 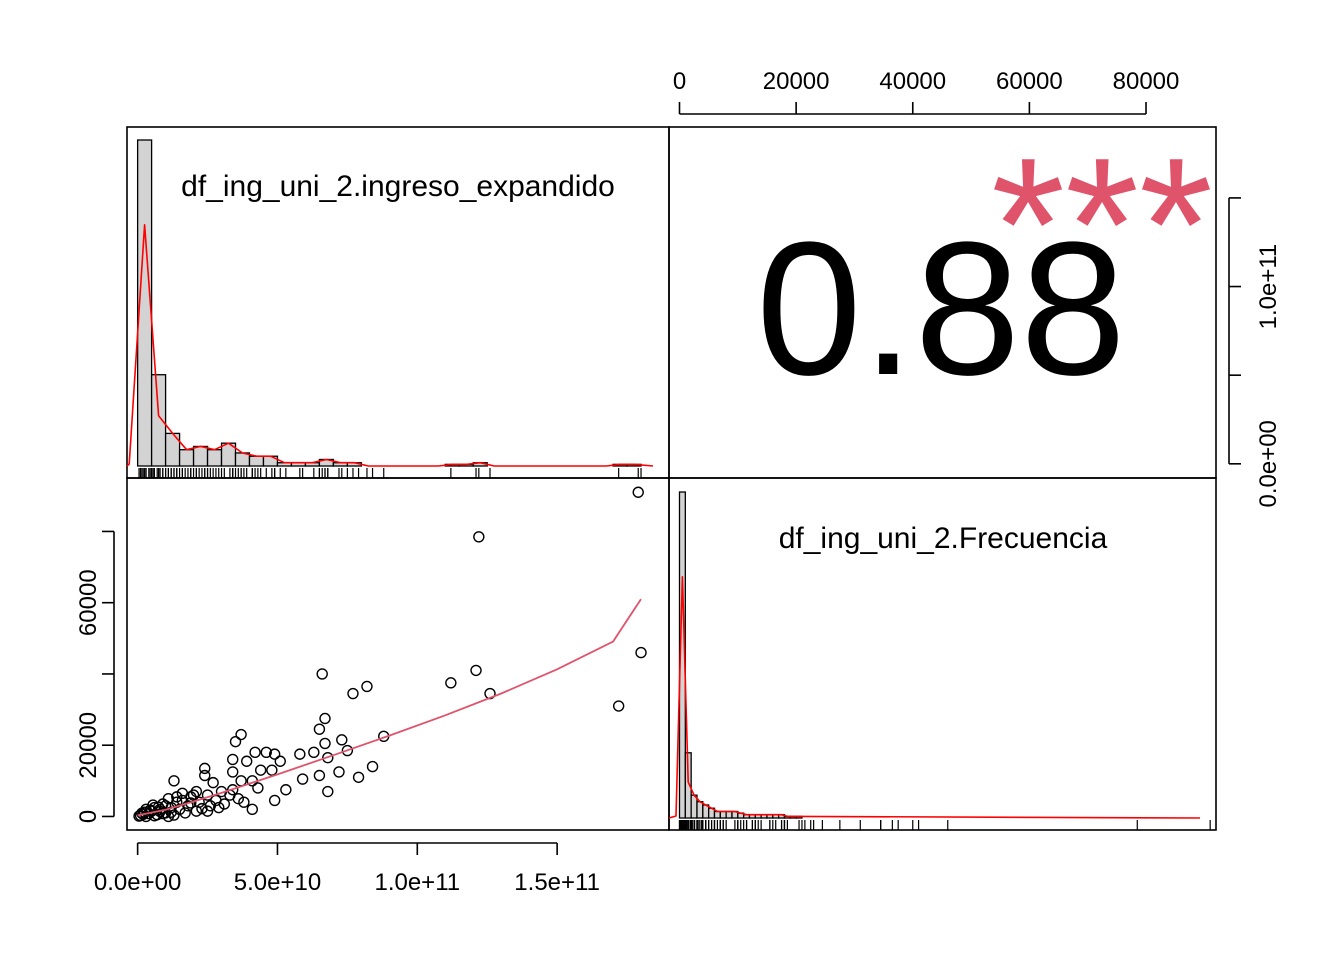 What do you see at coordinates (679, 81) in the screenshot?
I see `x-axis-top-tick-label: 0` at bounding box center [679, 81].